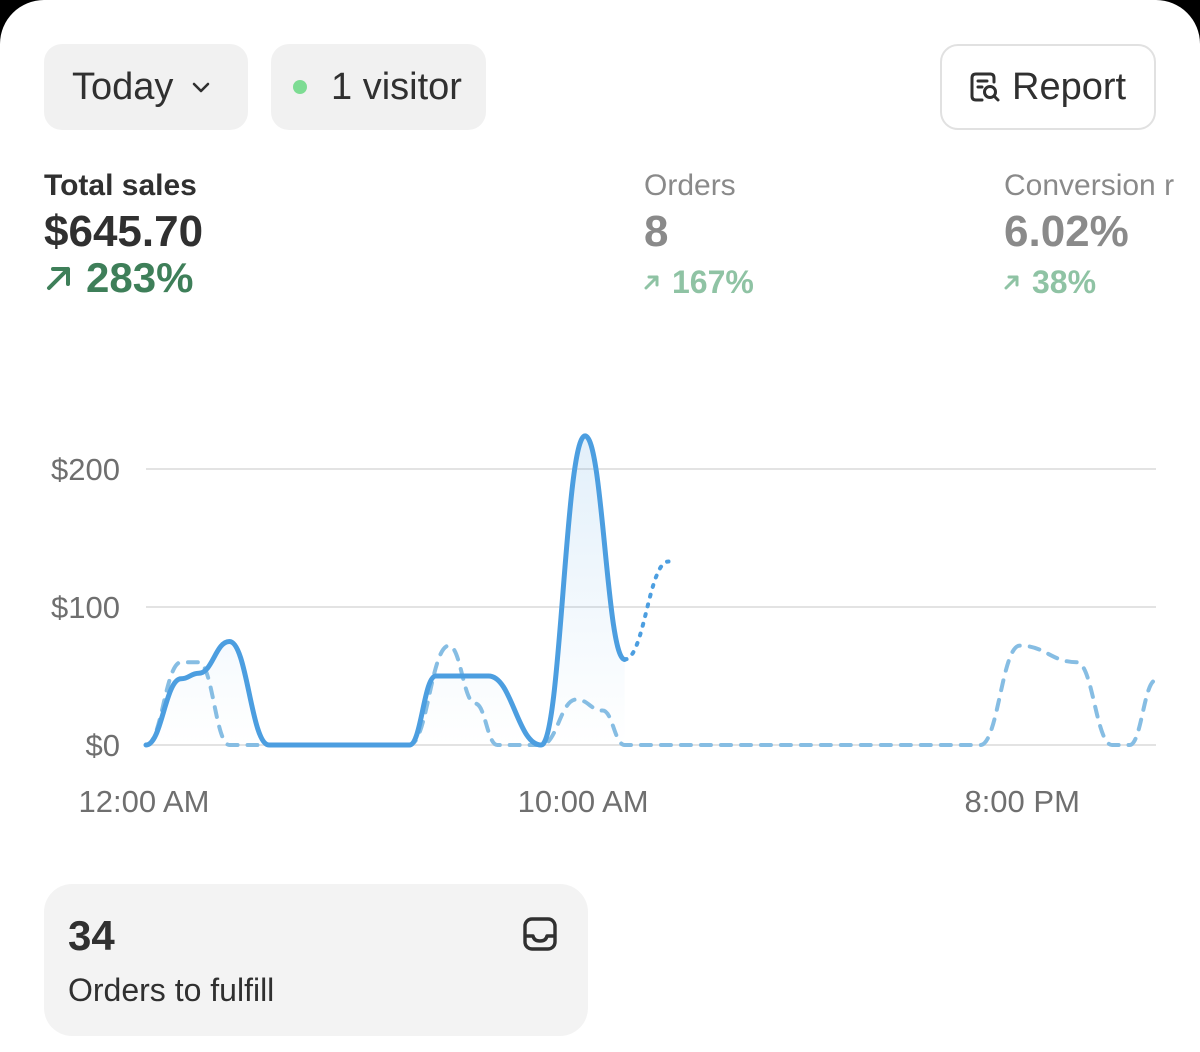 Image resolution: width=1200 pixels, height=1052 pixels. I want to click on report-button: Report, so click(1048, 87).